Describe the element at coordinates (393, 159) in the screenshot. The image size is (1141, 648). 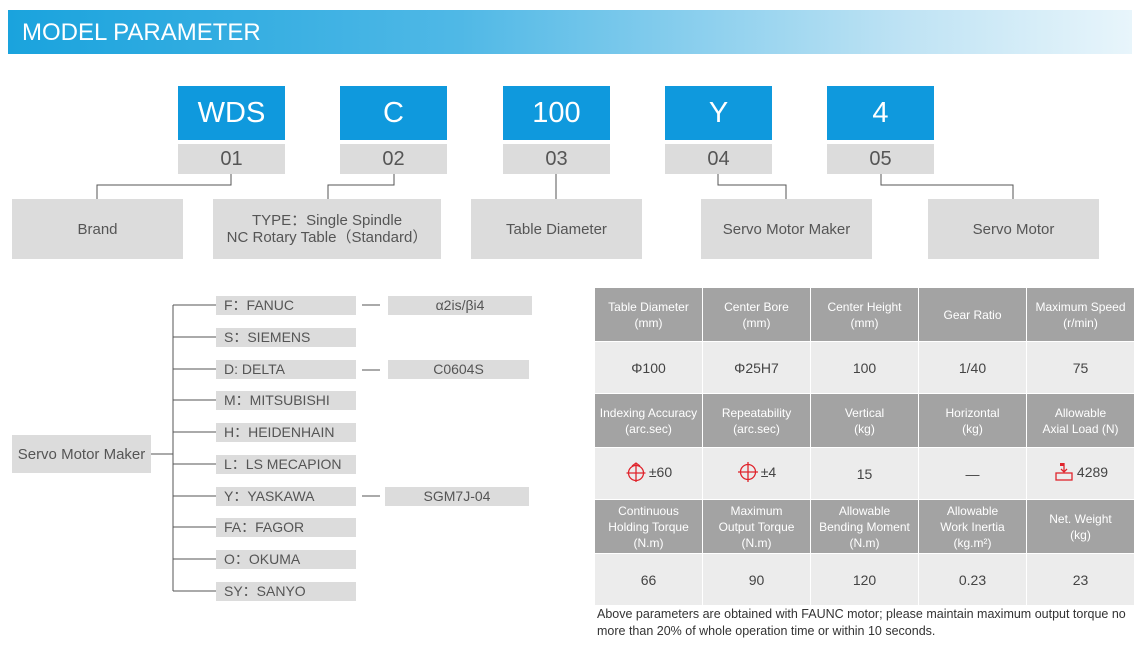
I see `index-02: 02` at that location.